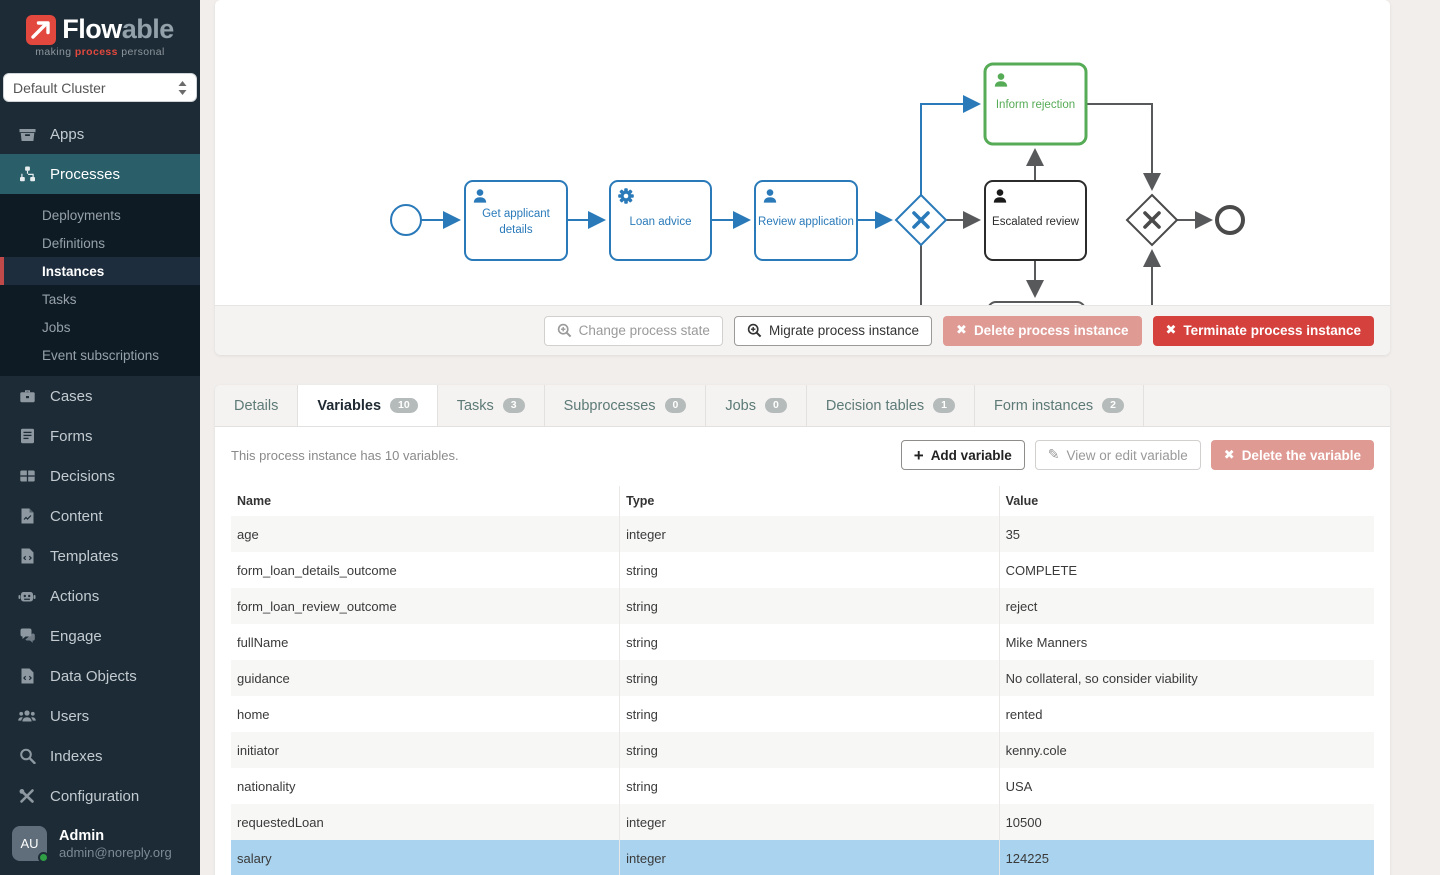 Image resolution: width=1440 pixels, height=875 pixels. I want to click on tab-details: Details, so click(257, 405).